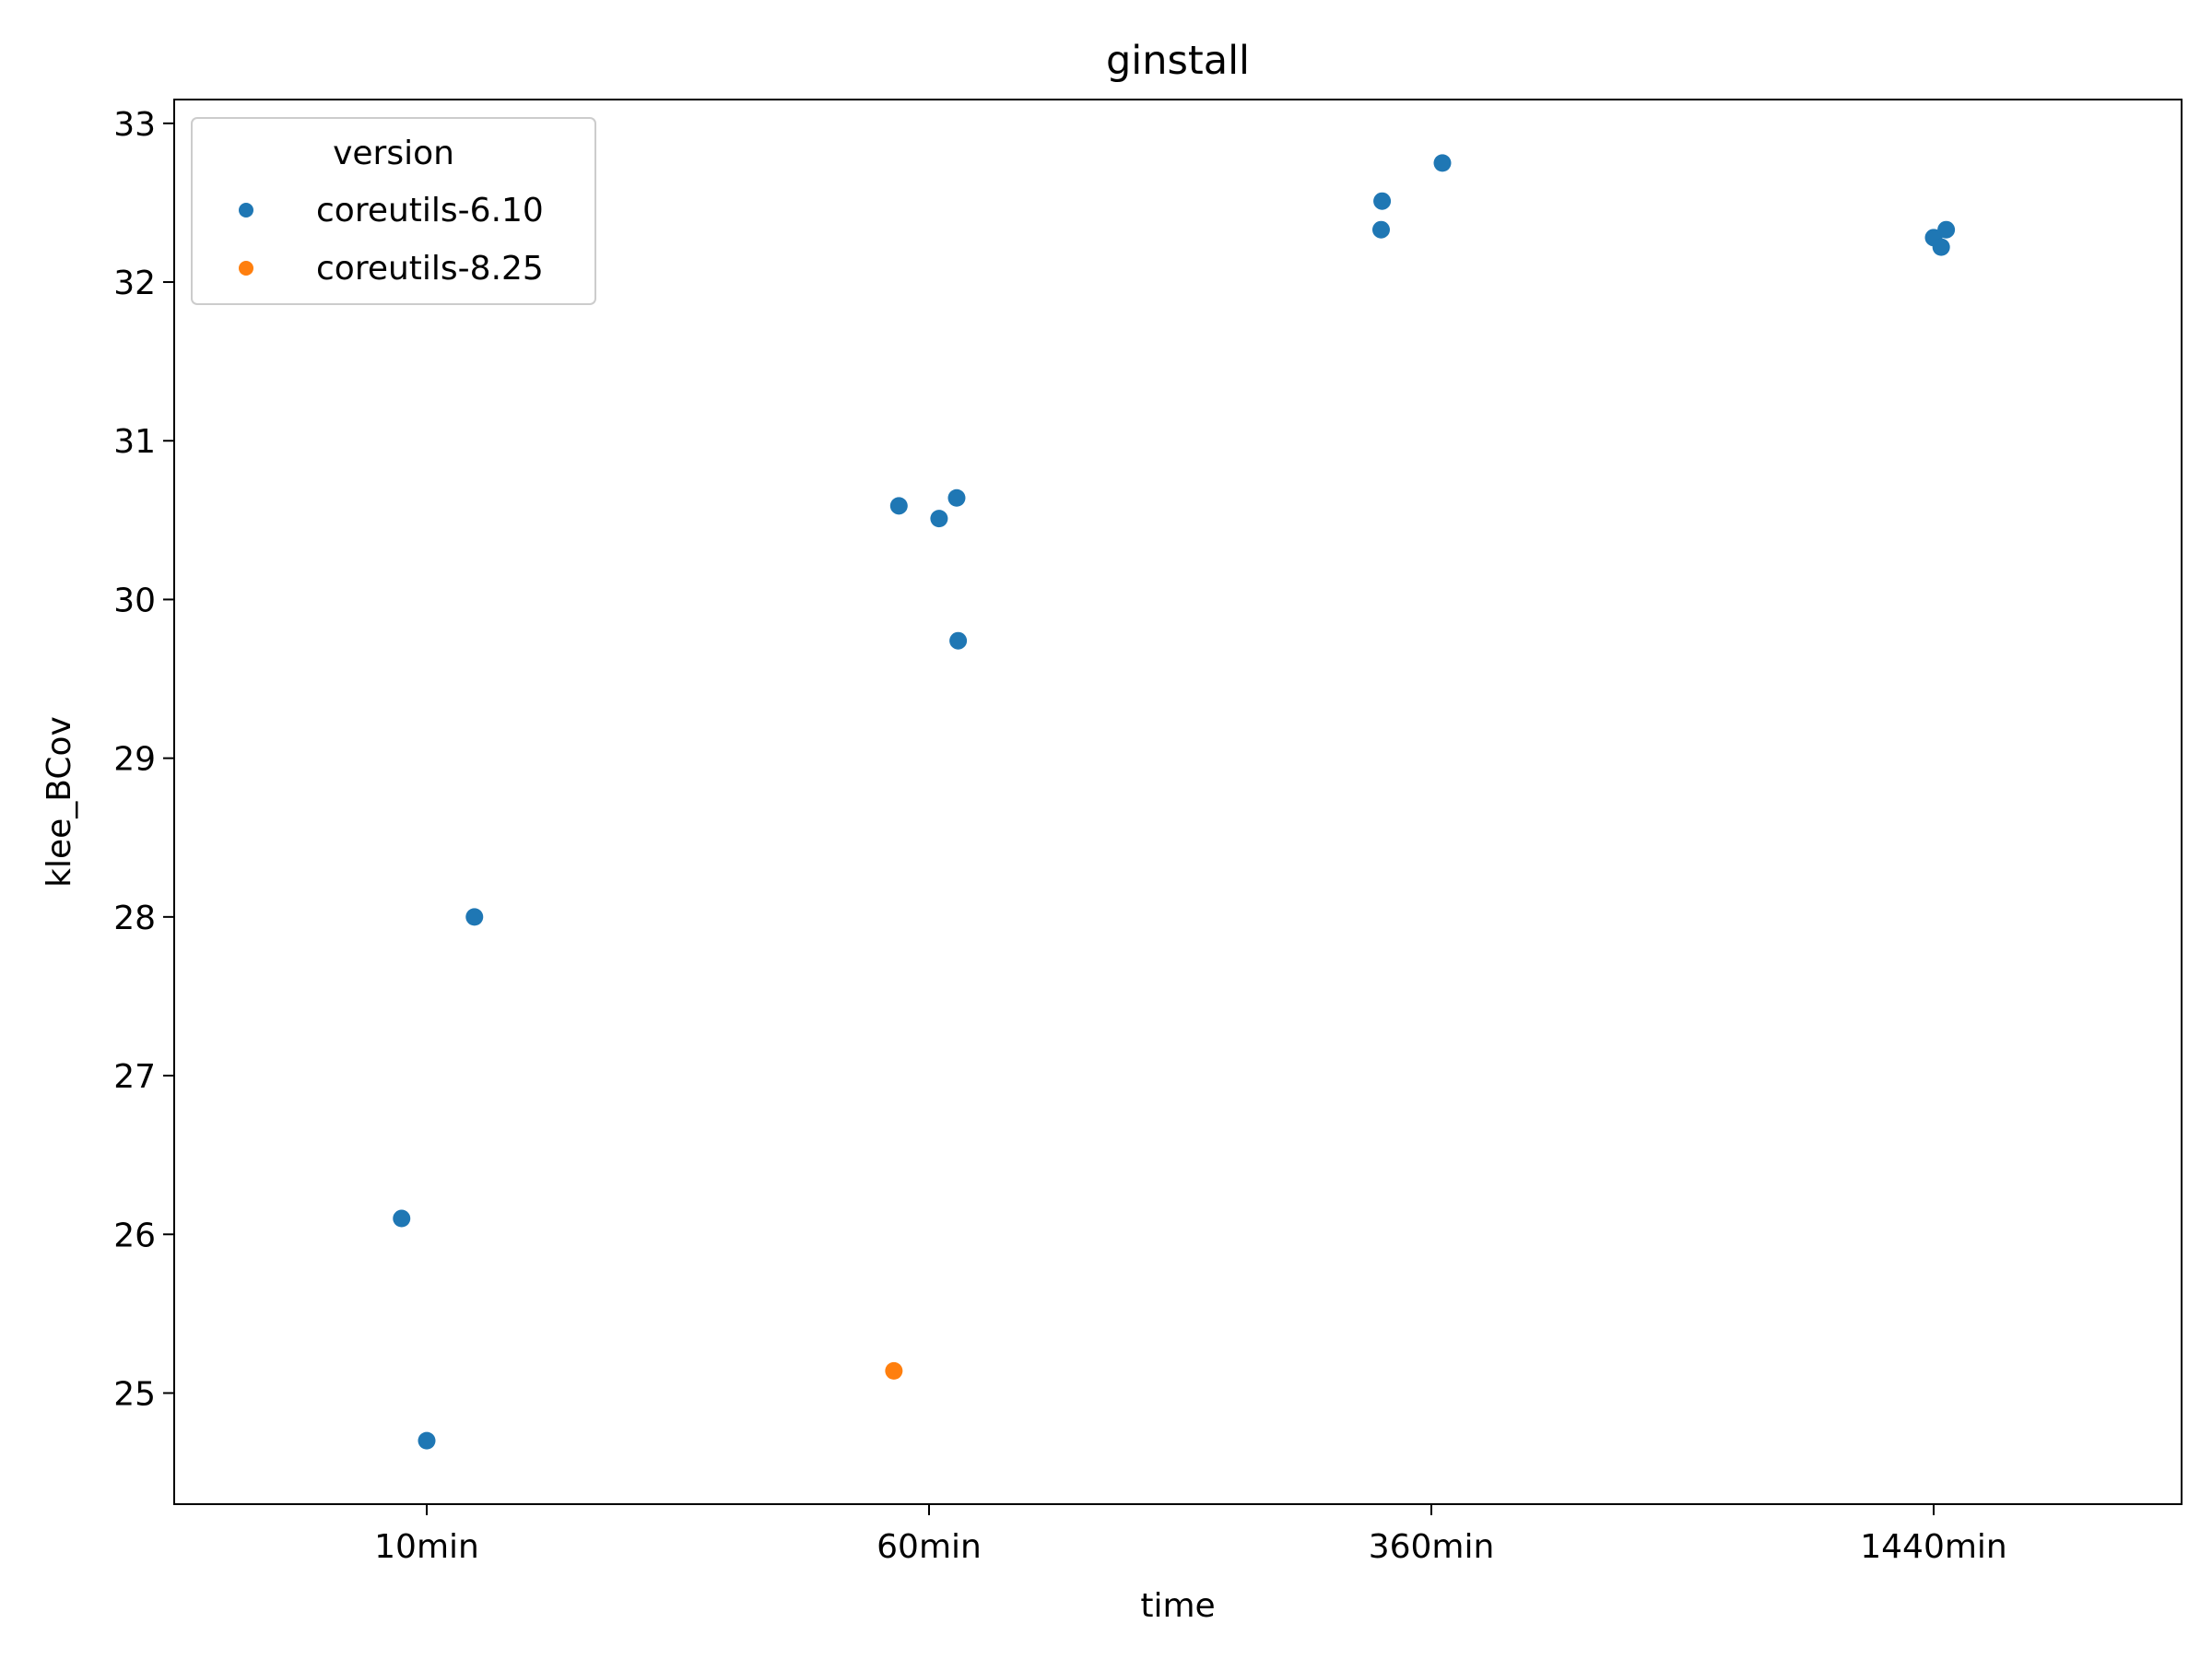 This screenshot has width=2212, height=1659. Describe the element at coordinates (134, 125) in the screenshot. I see `y-tick-label: 33` at that location.